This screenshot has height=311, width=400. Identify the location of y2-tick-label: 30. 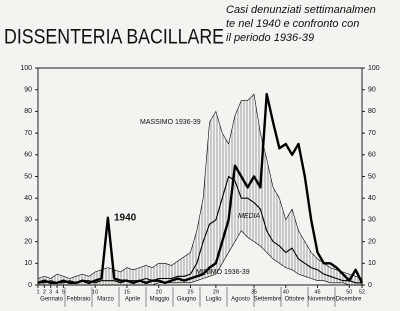
(372, 220).